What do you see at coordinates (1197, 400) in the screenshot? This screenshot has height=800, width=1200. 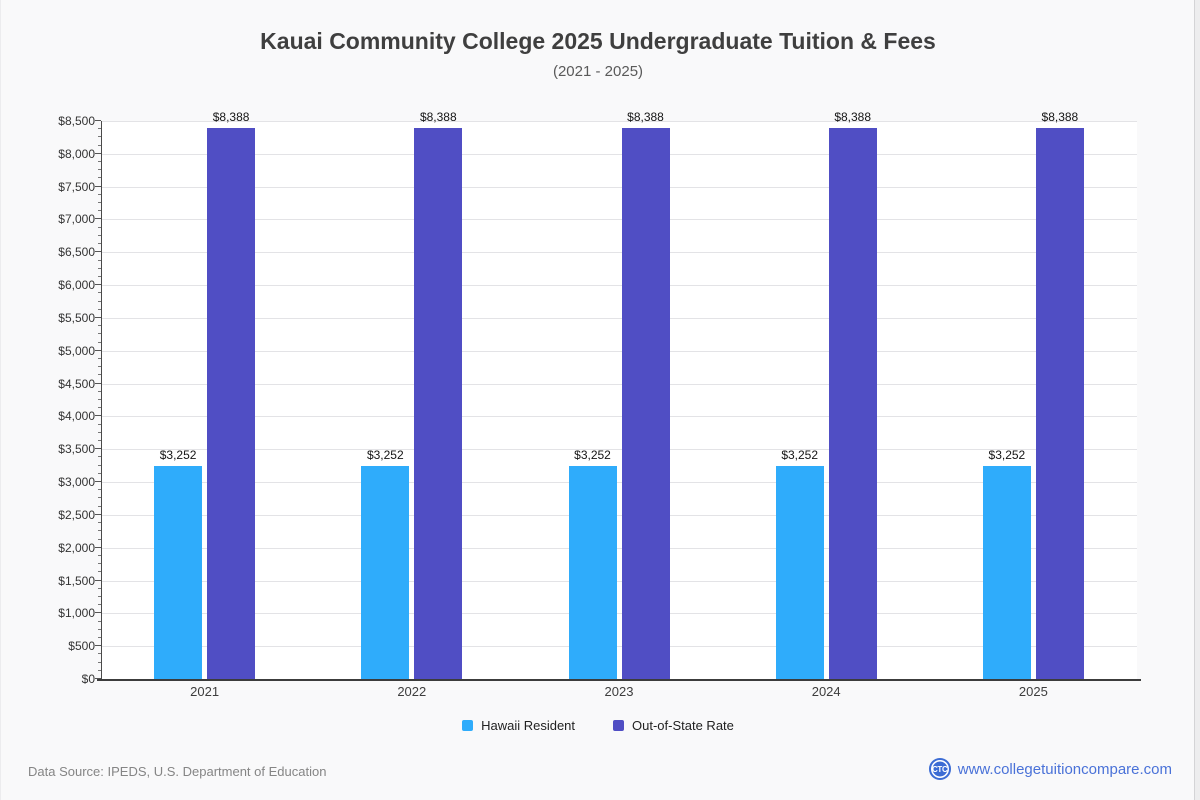 I see `scrollbar-track` at bounding box center [1197, 400].